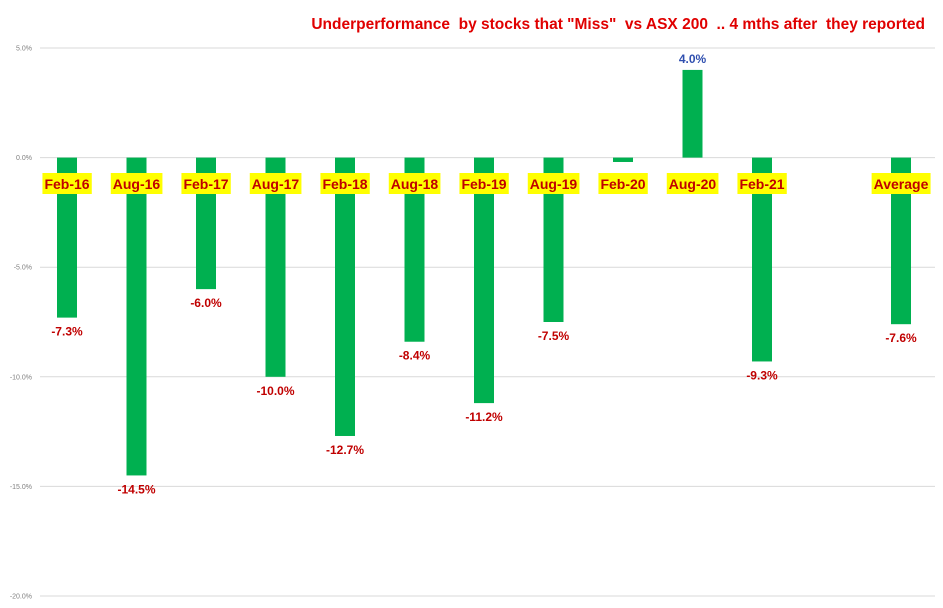 This screenshot has width=943, height=608. What do you see at coordinates (21, 487) in the screenshot?
I see `y-tick-label: -15.0%` at bounding box center [21, 487].